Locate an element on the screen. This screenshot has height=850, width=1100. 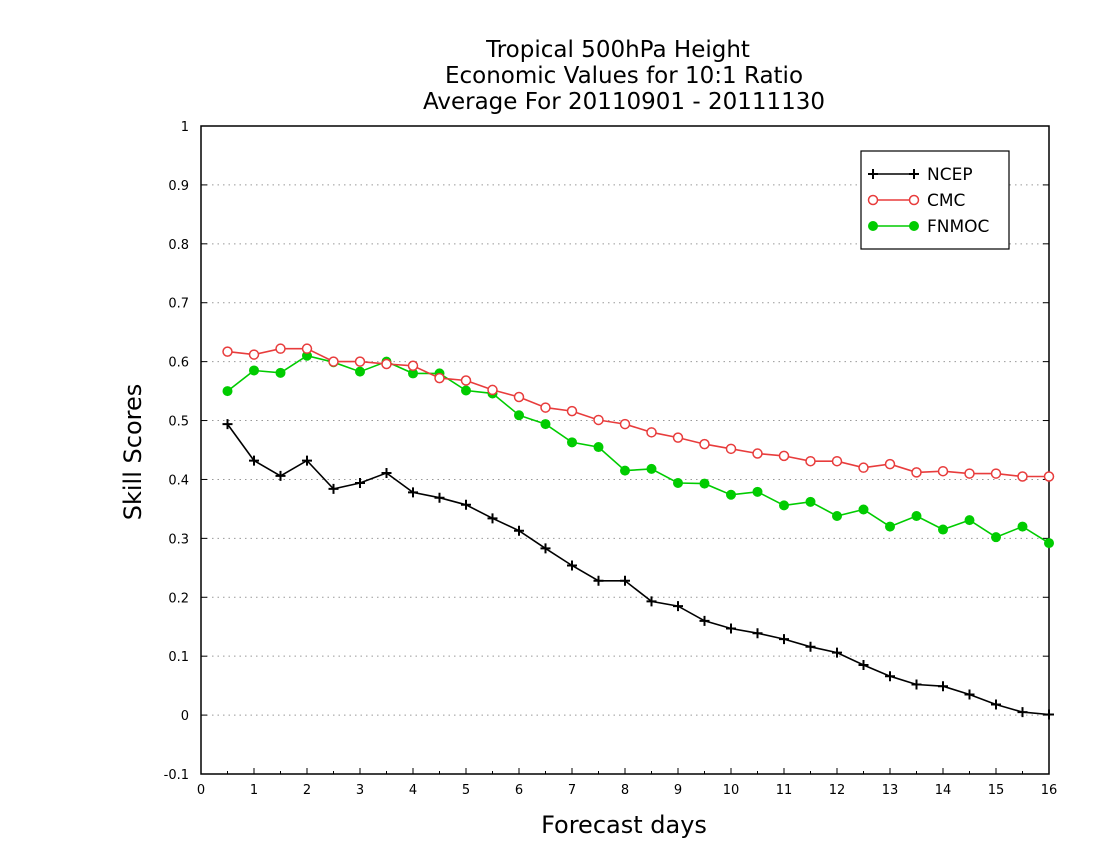
legend-label-cmc: CMC is located at coordinates (946, 201).